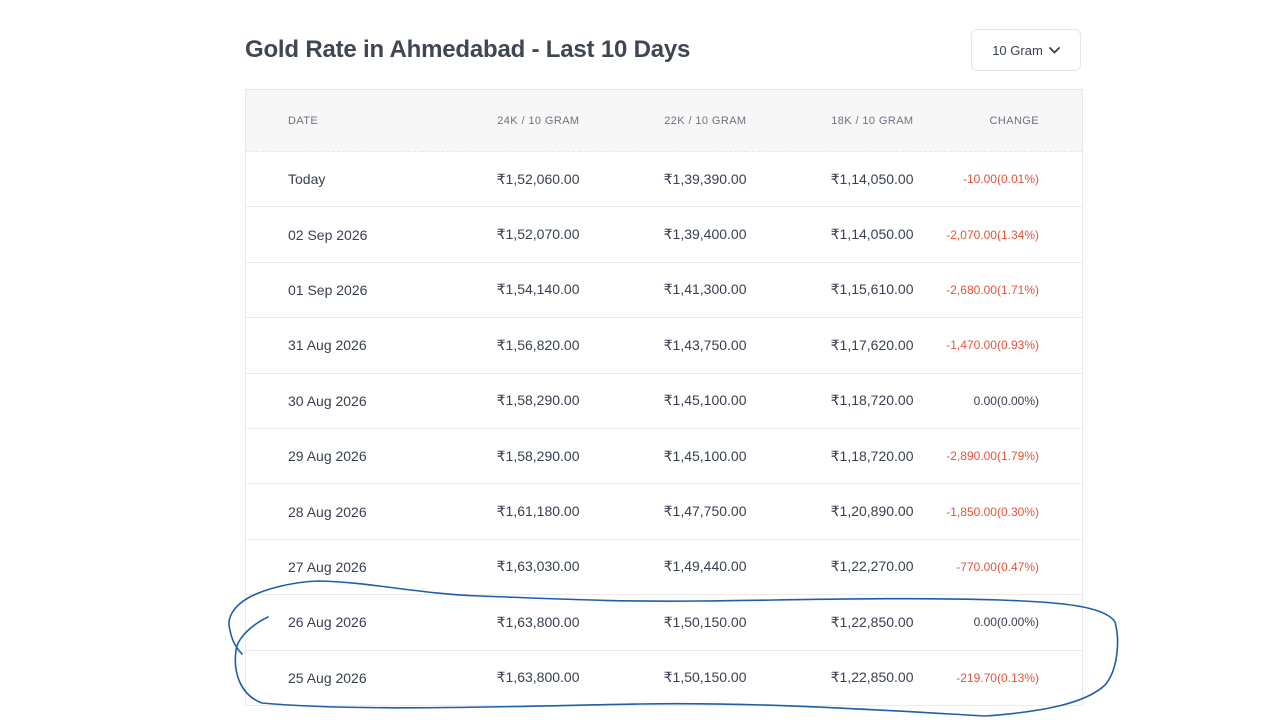  What do you see at coordinates (538, 344) in the screenshot?
I see `row-rate-24k: ₹1,56,820.00` at bounding box center [538, 344].